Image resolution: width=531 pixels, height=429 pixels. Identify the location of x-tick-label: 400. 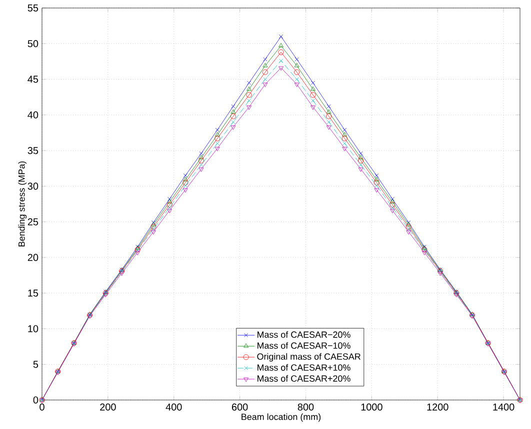
(174, 407).